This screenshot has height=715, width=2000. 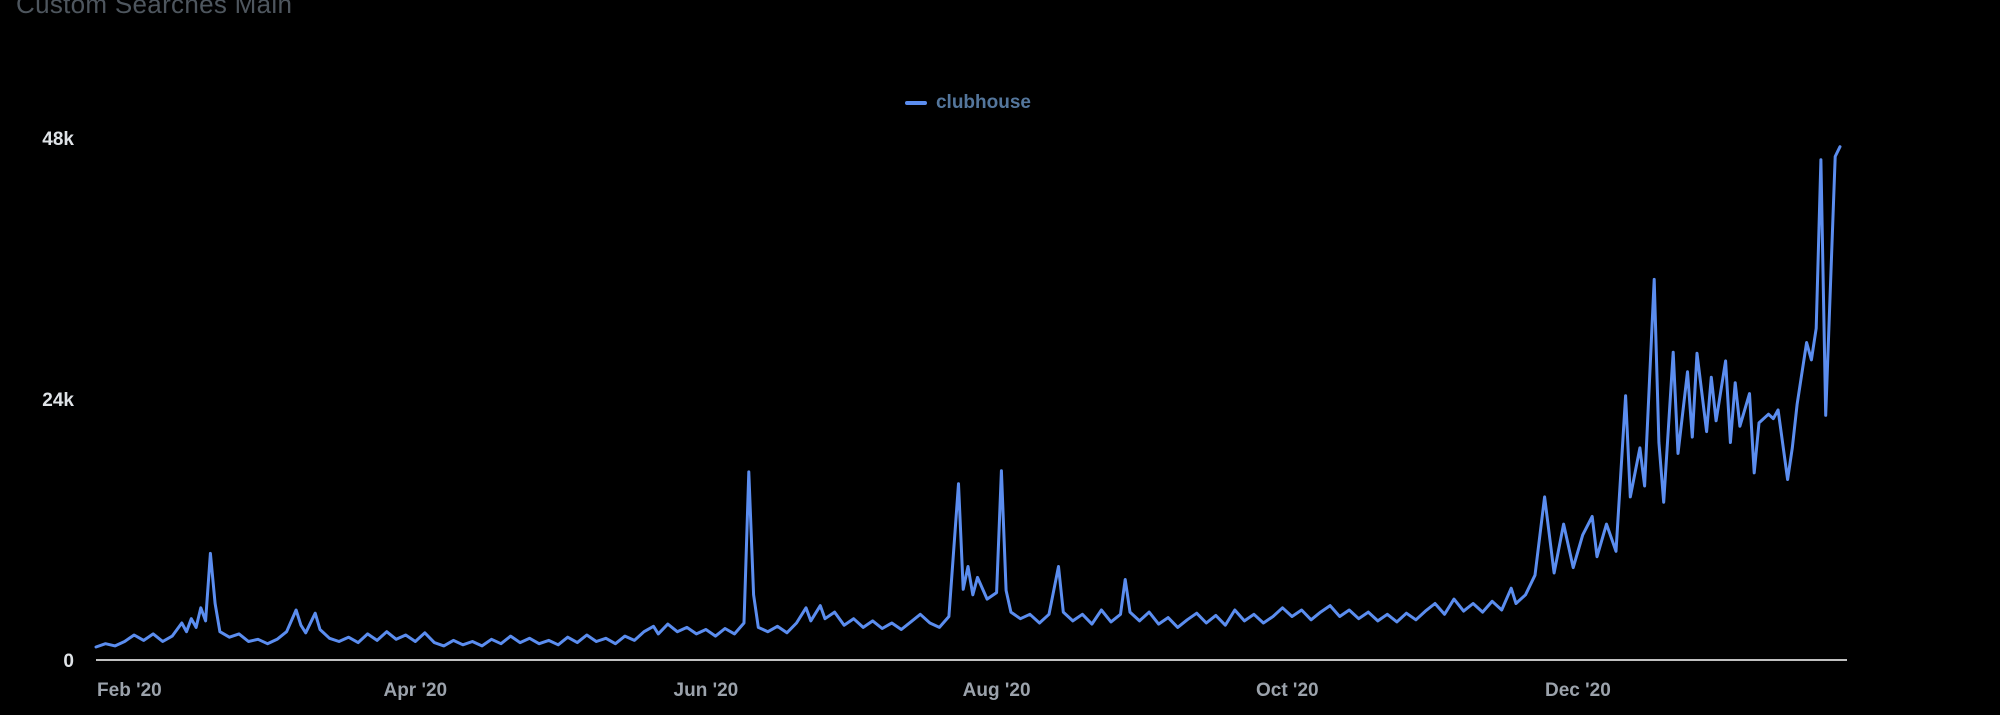 What do you see at coordinates (415, 690) in the screenshot?
I see `x-axis-tick-label: Apr '20` at bounding box center [415, 690].